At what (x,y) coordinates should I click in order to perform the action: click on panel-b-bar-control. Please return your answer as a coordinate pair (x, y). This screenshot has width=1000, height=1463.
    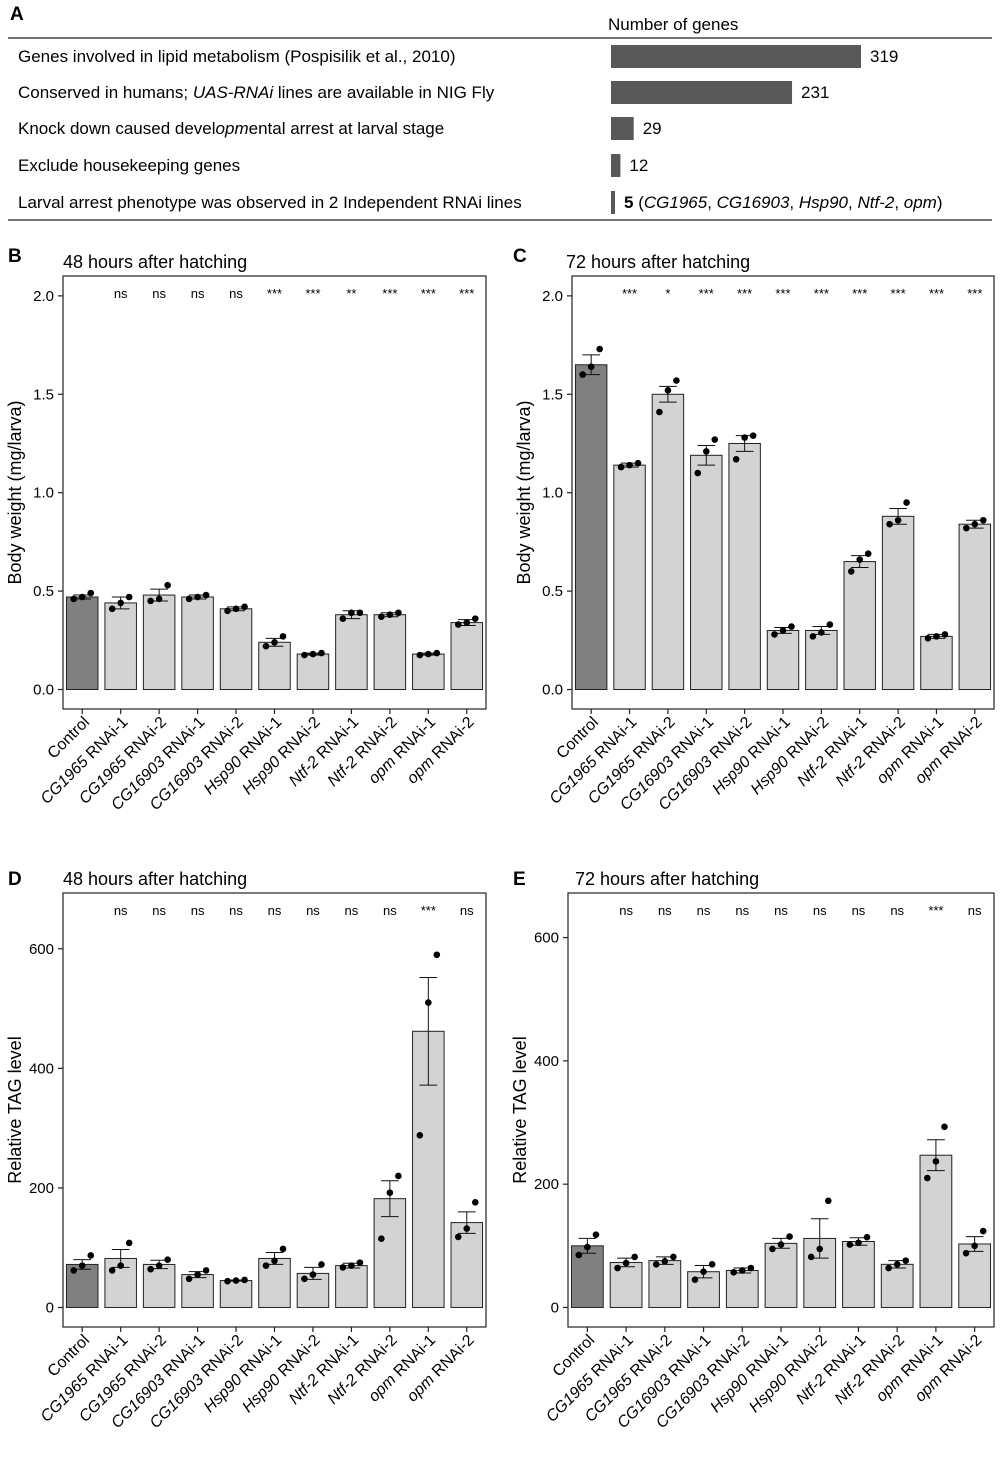
    Looking at the image, I should click on (82, 643).